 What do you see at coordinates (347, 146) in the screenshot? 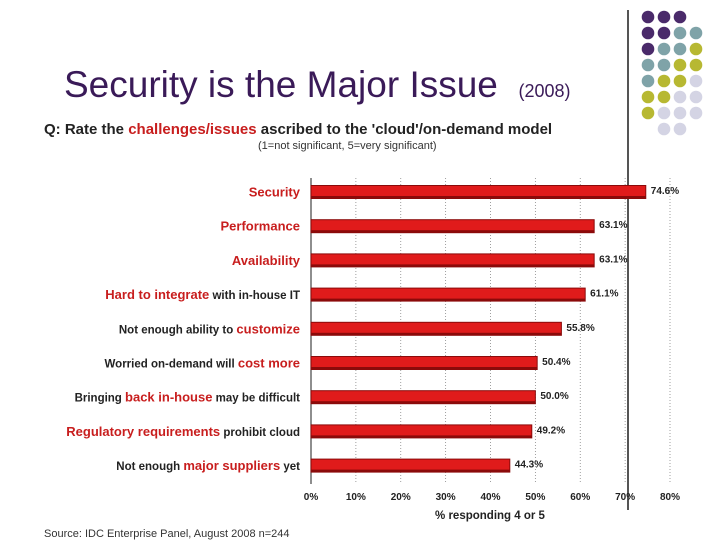
I see `scale-note: (1=not significant, 5=very significant)` at bounding box center [347, 146].